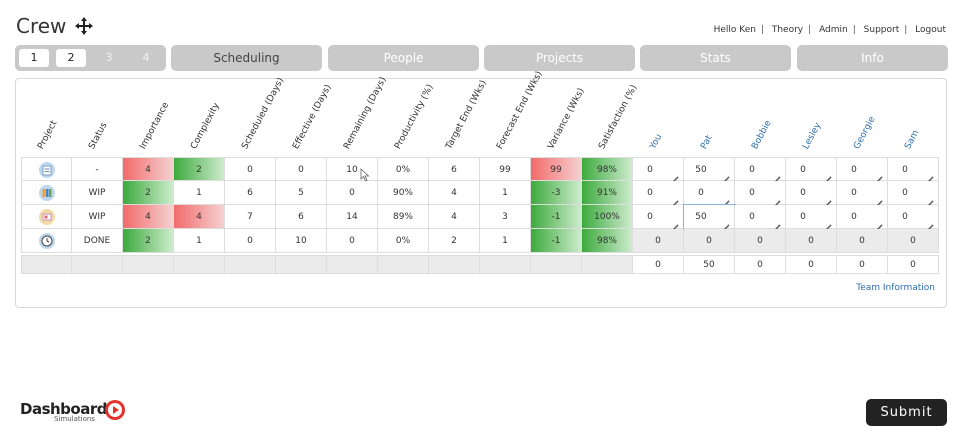 The image size is (954, 441). I want to click on cell-complexity: 1, so click(199, 241).